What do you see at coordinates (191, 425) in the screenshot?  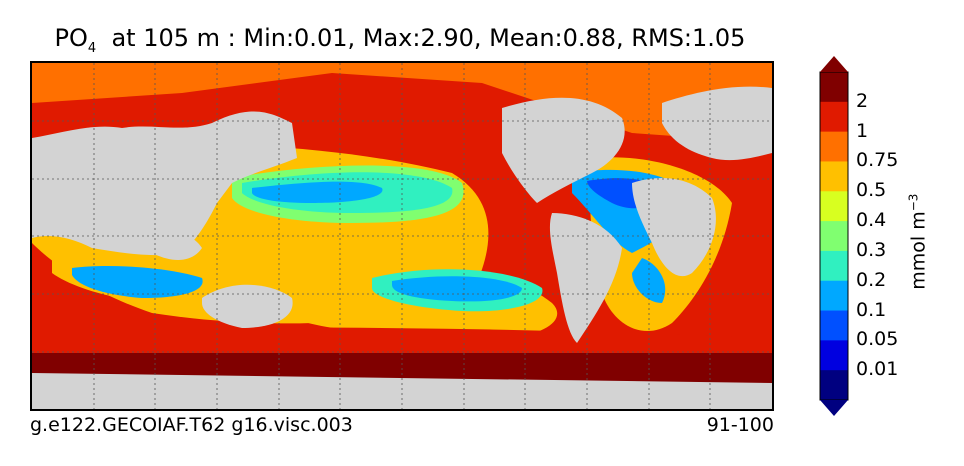 I see `case-name: g.e122.GECOIAF.T62 g16.visc.003` at bounding box center [191, 425].